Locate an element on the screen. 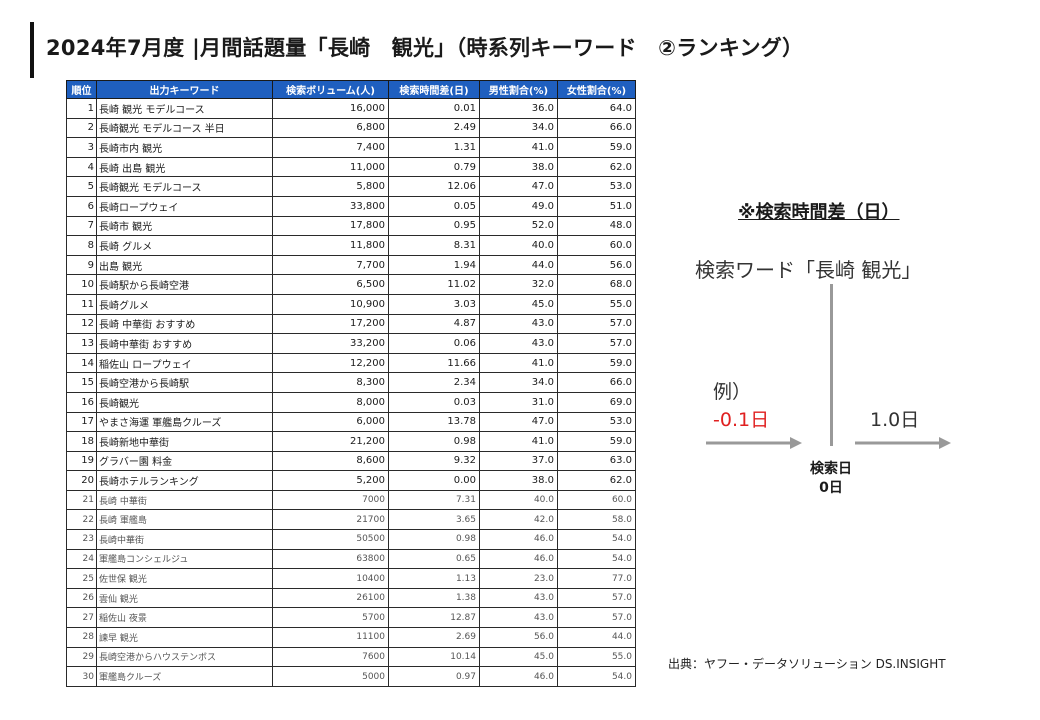 The width and height of the screenshot is (1040, 720). cell-search-volume: 11,800 is located at coordinates (330, 245).